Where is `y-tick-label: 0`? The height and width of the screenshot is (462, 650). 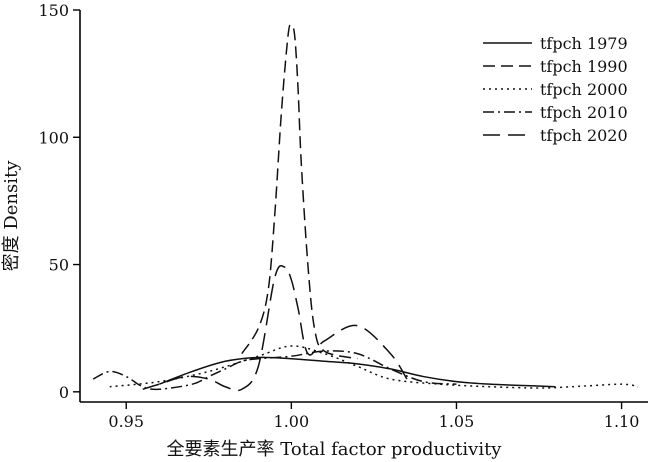 y-tick-label: 0 is located at coordinates (64, 392).